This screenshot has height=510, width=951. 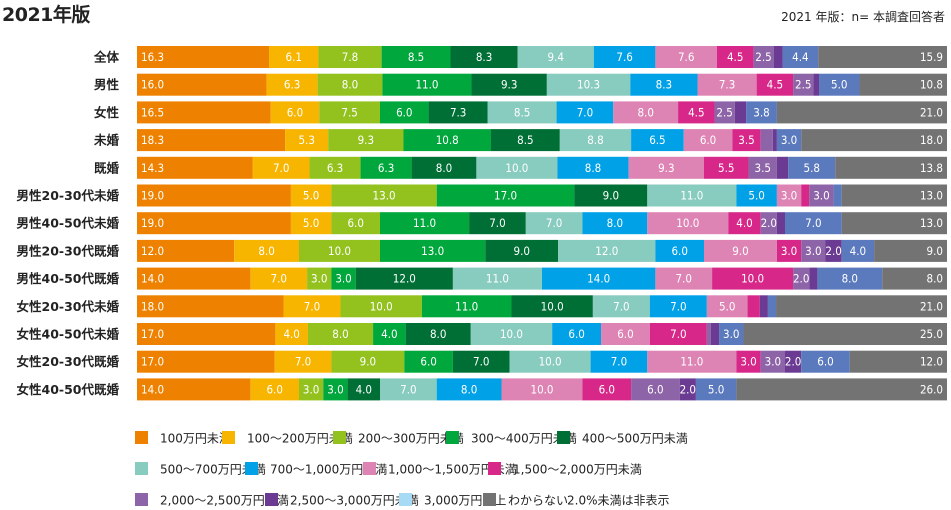 I want to click on data-label: 8.3, so click(x=484, y=57).